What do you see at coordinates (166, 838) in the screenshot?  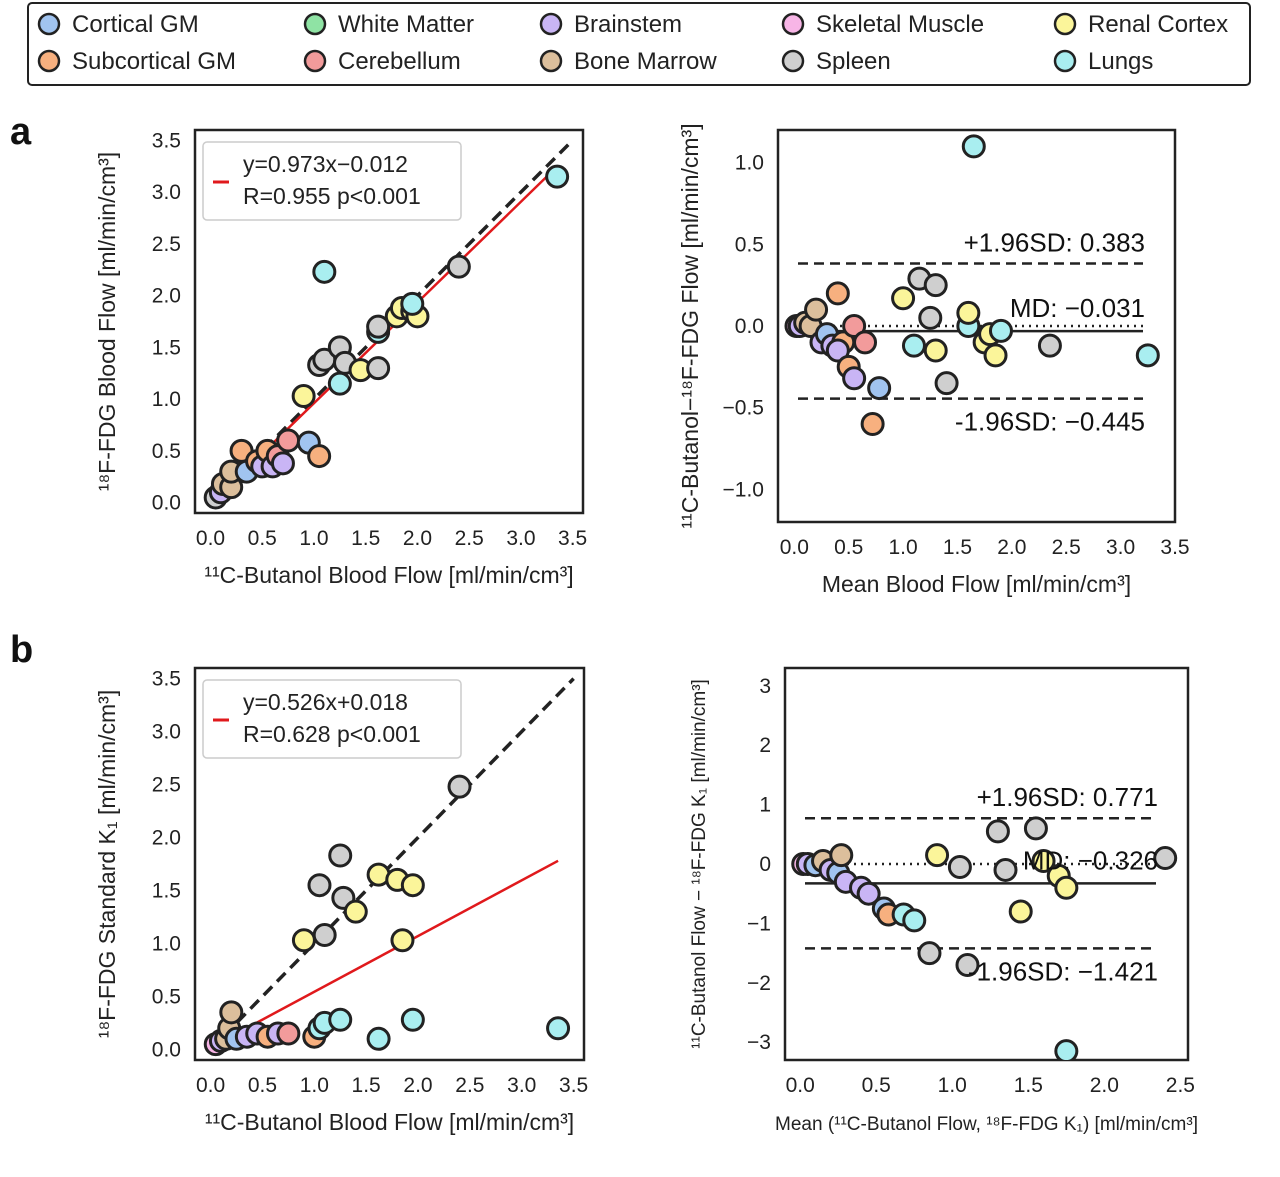 I see `y-tick-label: 2.0` at bounding box center [166, 838].